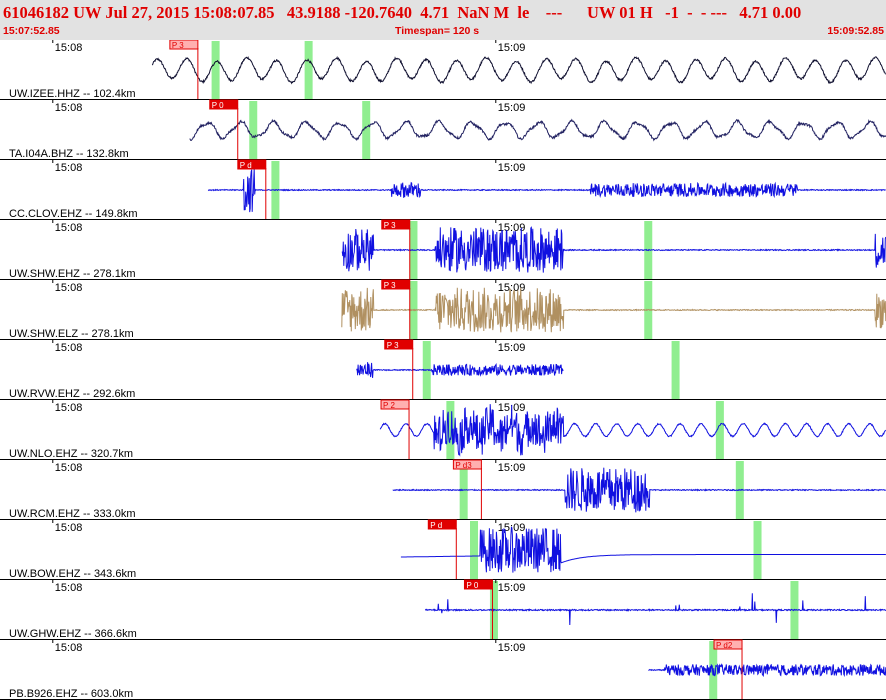 The width and height of the screenshot is (886, 700). I want to click on trace-row: 15:08 15:09P dUW.BOW.EHZ -- 343.6km, so click(443, 549).